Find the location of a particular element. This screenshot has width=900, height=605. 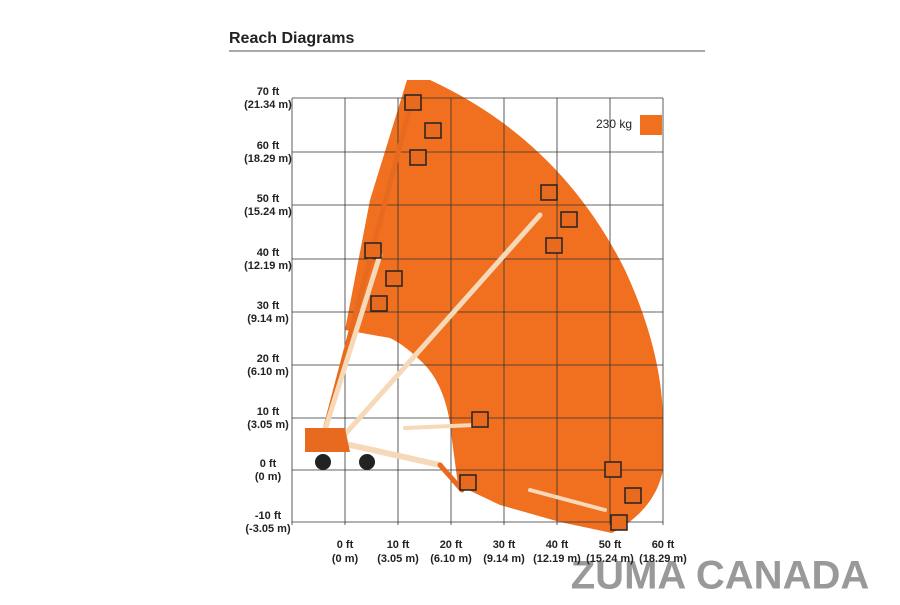

y-label: (6.10 m) is located at coordinates (268, 372).